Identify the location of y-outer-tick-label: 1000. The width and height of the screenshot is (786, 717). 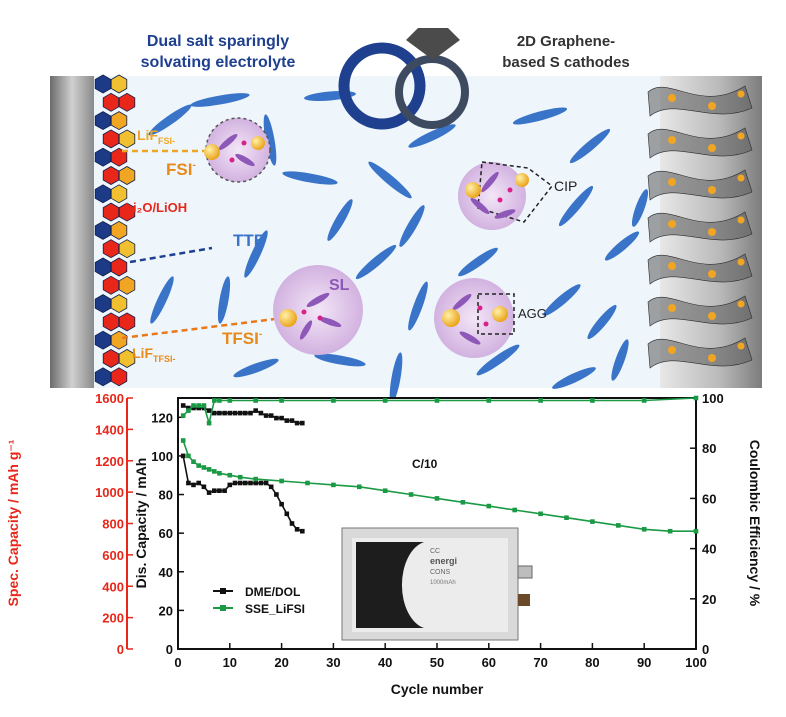
(109, 492).